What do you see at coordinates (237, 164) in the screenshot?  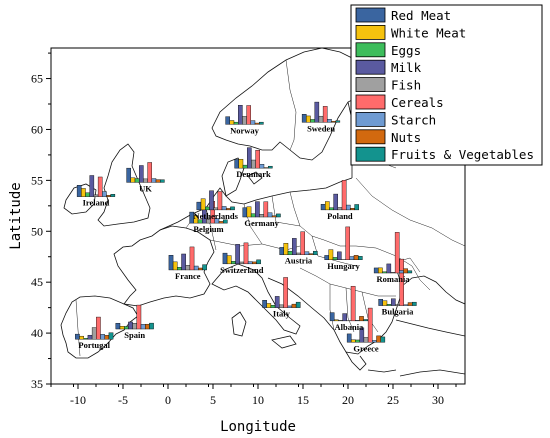 I see `bar-denmark-red-meat` at bounding box center [237, 164].